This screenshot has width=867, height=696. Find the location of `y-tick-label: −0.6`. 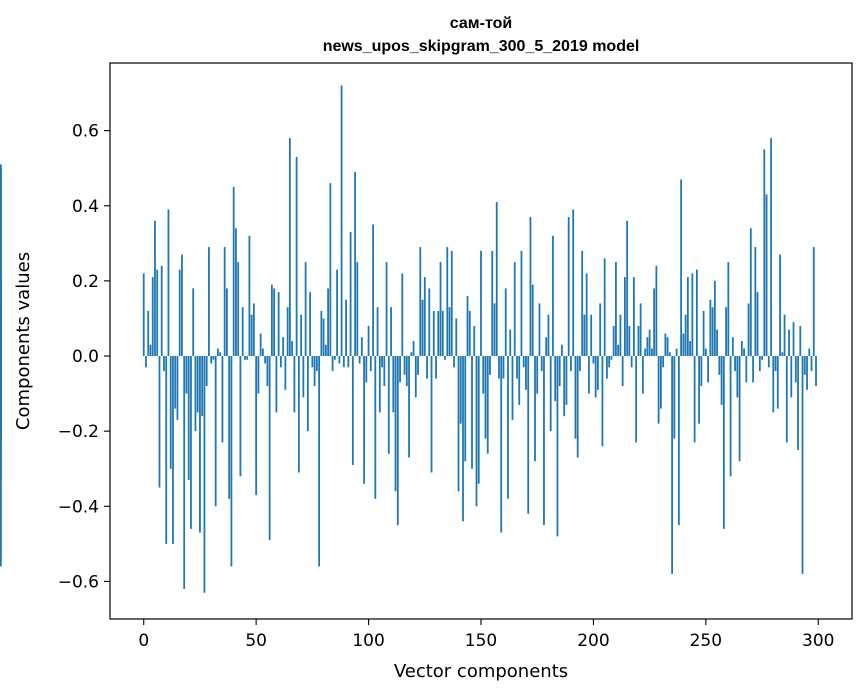

y-tick-label: −0.6 is located at coordinates (78, 582).